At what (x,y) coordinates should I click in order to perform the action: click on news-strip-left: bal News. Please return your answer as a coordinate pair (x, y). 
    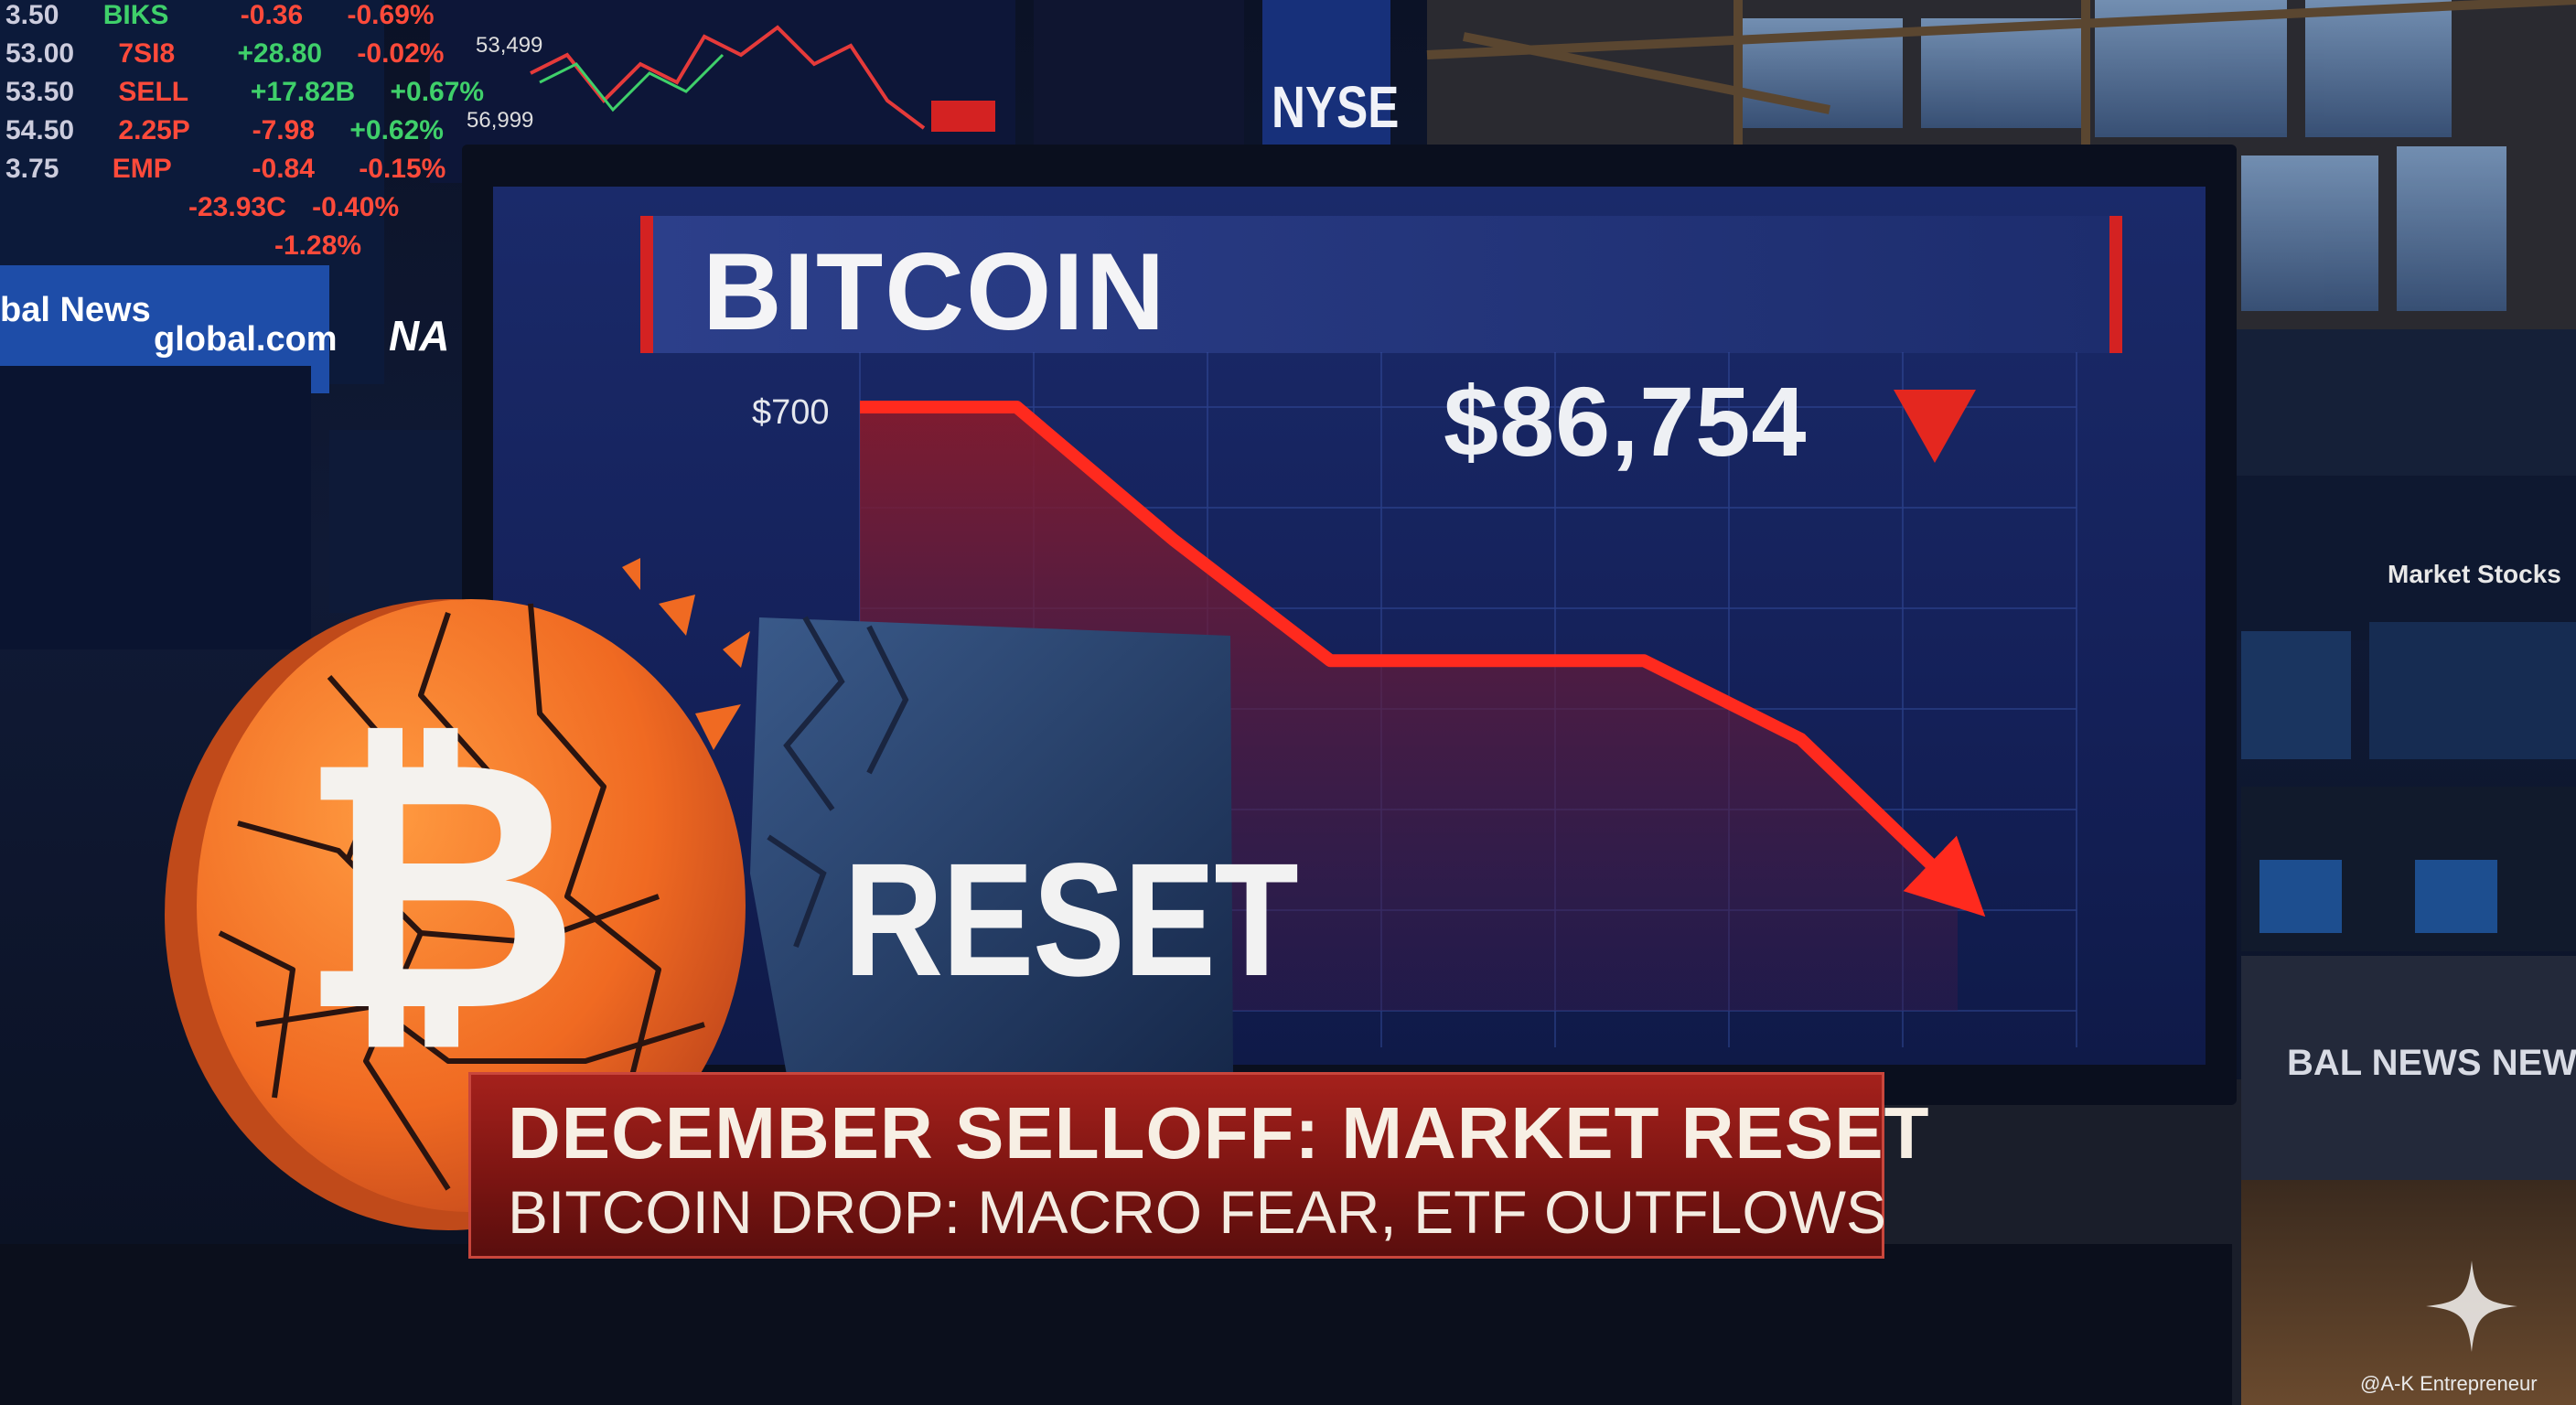
    Looking at the image, I should click on (75, 310).